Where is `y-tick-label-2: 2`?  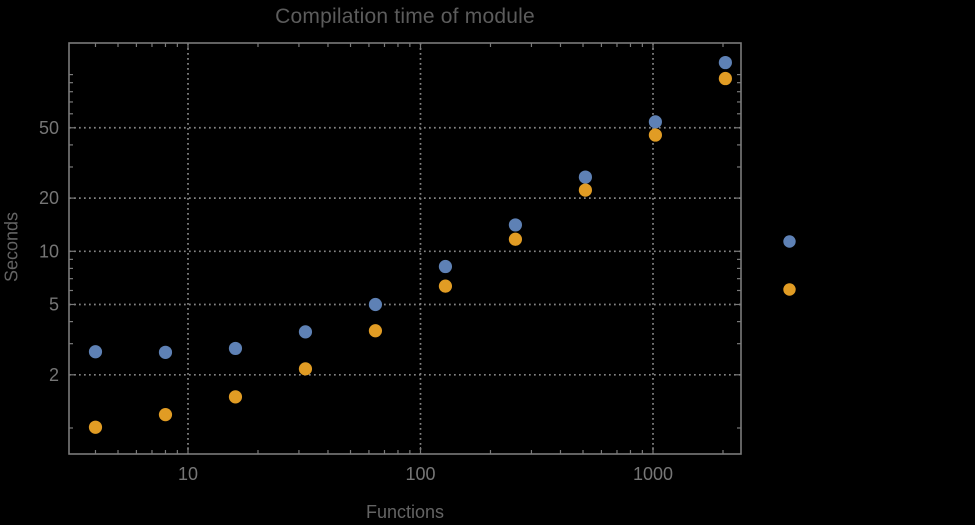 y-tick-label-2: 2 is located at coordinates (54, 375).